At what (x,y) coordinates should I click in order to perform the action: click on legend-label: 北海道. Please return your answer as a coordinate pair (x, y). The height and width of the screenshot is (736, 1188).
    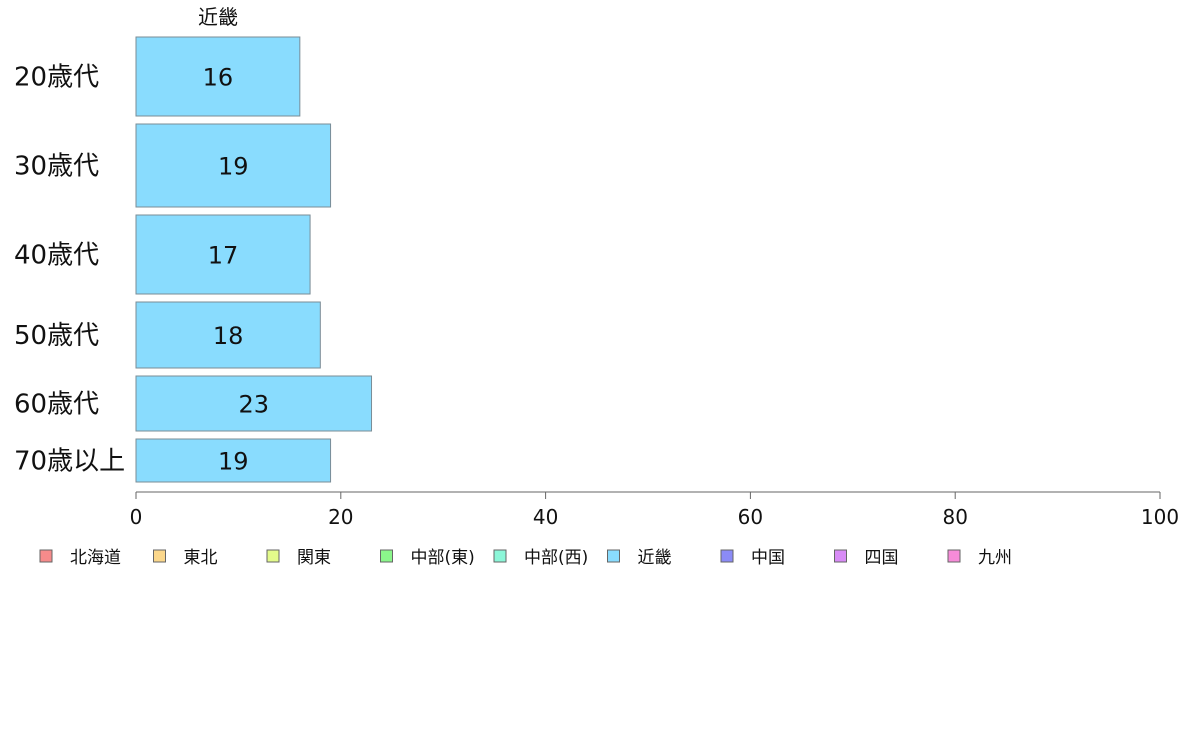
    Looking at the image, I should click on (95, 558).